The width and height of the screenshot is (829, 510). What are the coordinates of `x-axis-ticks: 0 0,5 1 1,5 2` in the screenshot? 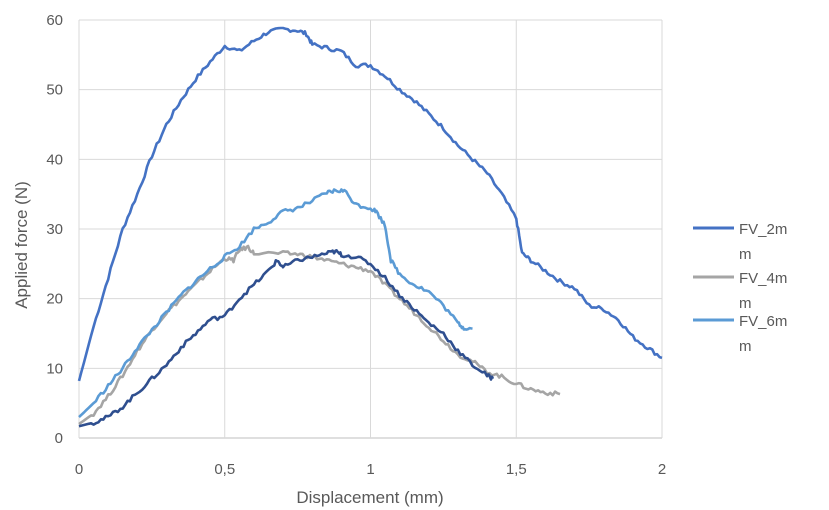 It's located at (370, 469).